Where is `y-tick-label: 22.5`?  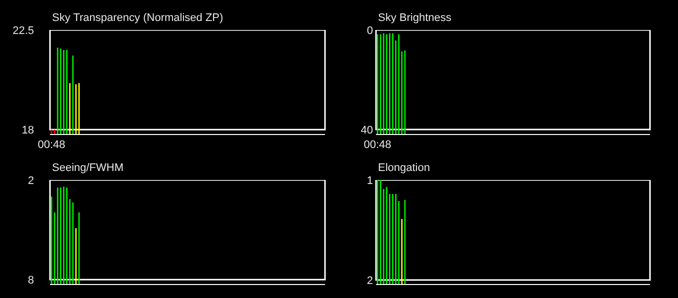 y-tick-label: 22.5 is located at coordinates (23, 30).